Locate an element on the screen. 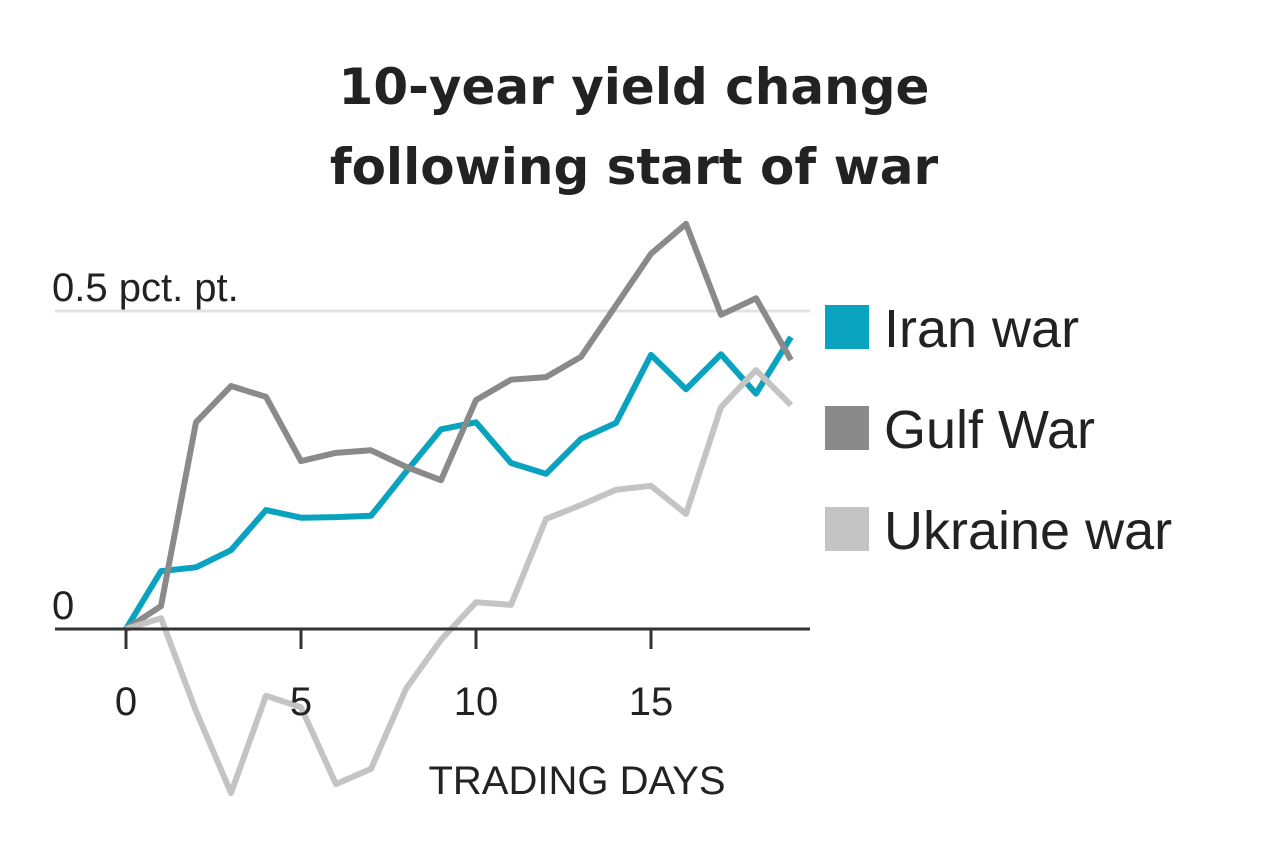 The height and width of the screenshot is (855, 1280). y-tick-label: 0.5 pct. pt. is located at coordinates (145, 288).